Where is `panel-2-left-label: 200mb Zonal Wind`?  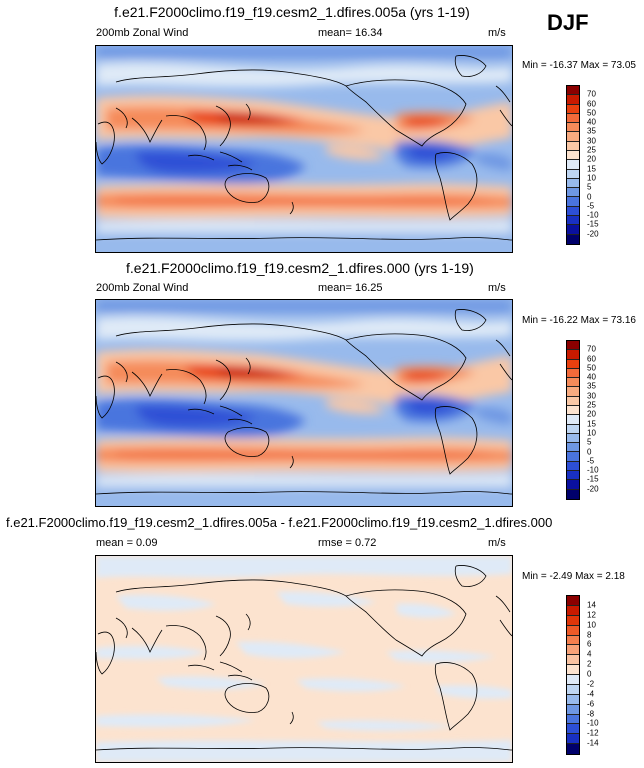
panel-2-left-label: 200mb Zonal Wind is located at coordinates (142, 288).